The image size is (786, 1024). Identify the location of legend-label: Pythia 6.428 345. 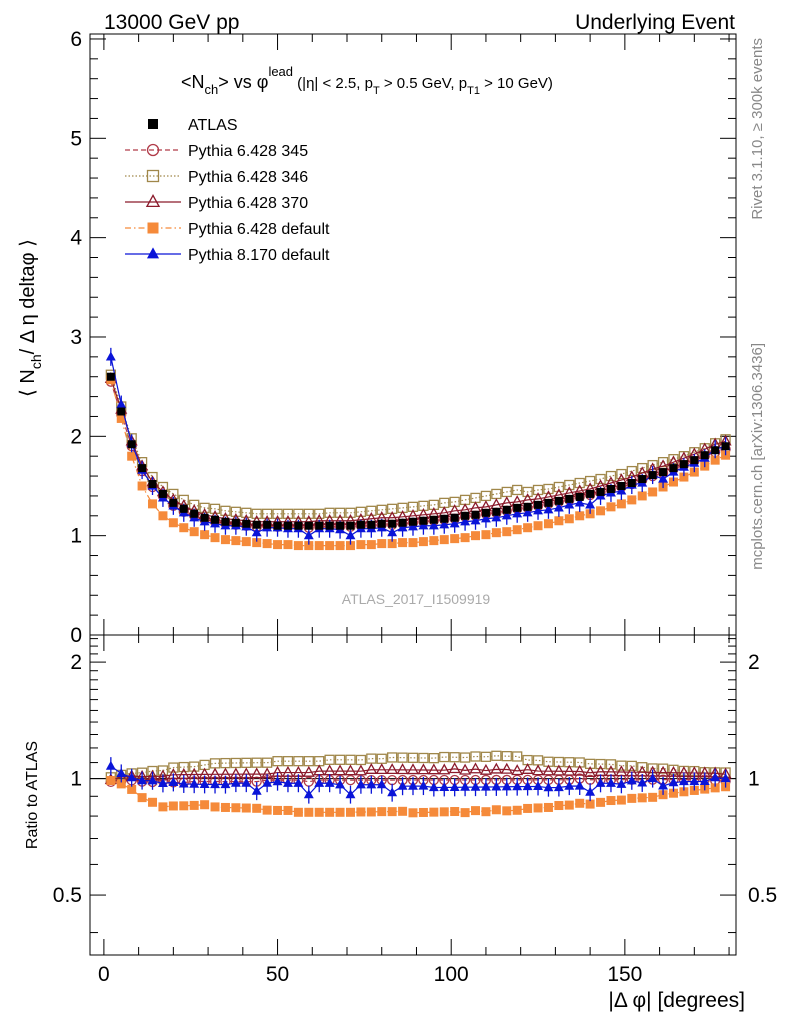
(248, 151).